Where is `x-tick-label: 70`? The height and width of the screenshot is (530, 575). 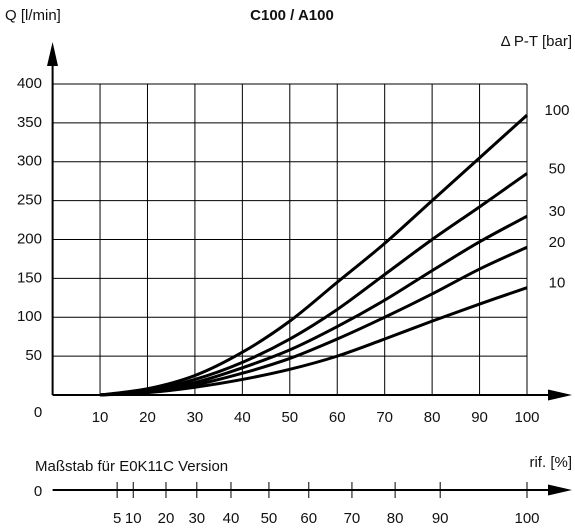 x-tick-label: 70 is located at coordinates (384, 417).